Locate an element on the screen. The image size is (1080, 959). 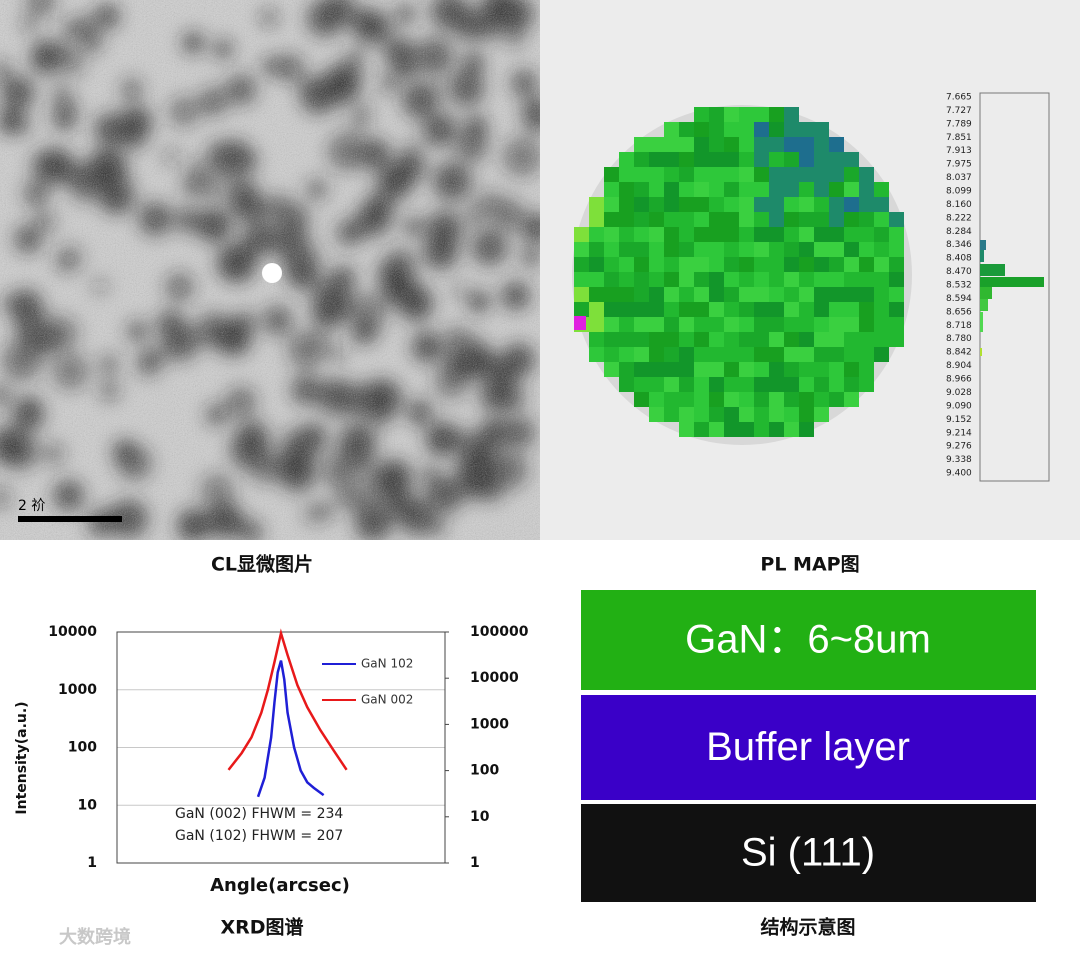
scale-label: 8.904 is located at coordinates (959, 366).